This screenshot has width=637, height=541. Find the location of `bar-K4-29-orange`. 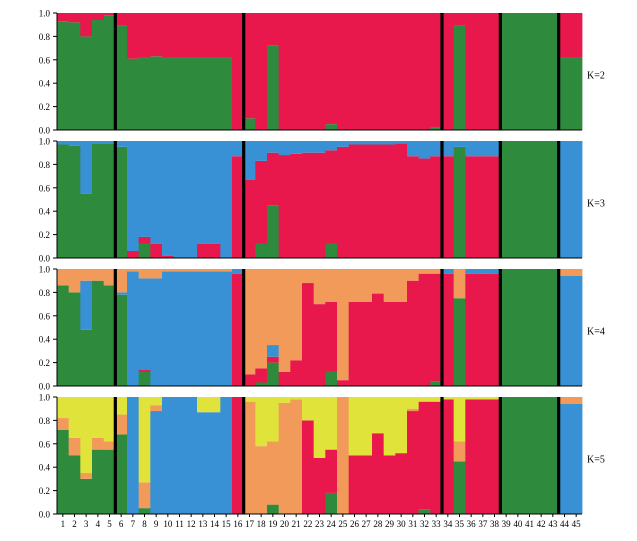

bar-K4-29-orange is located at coordinates (389, 285).